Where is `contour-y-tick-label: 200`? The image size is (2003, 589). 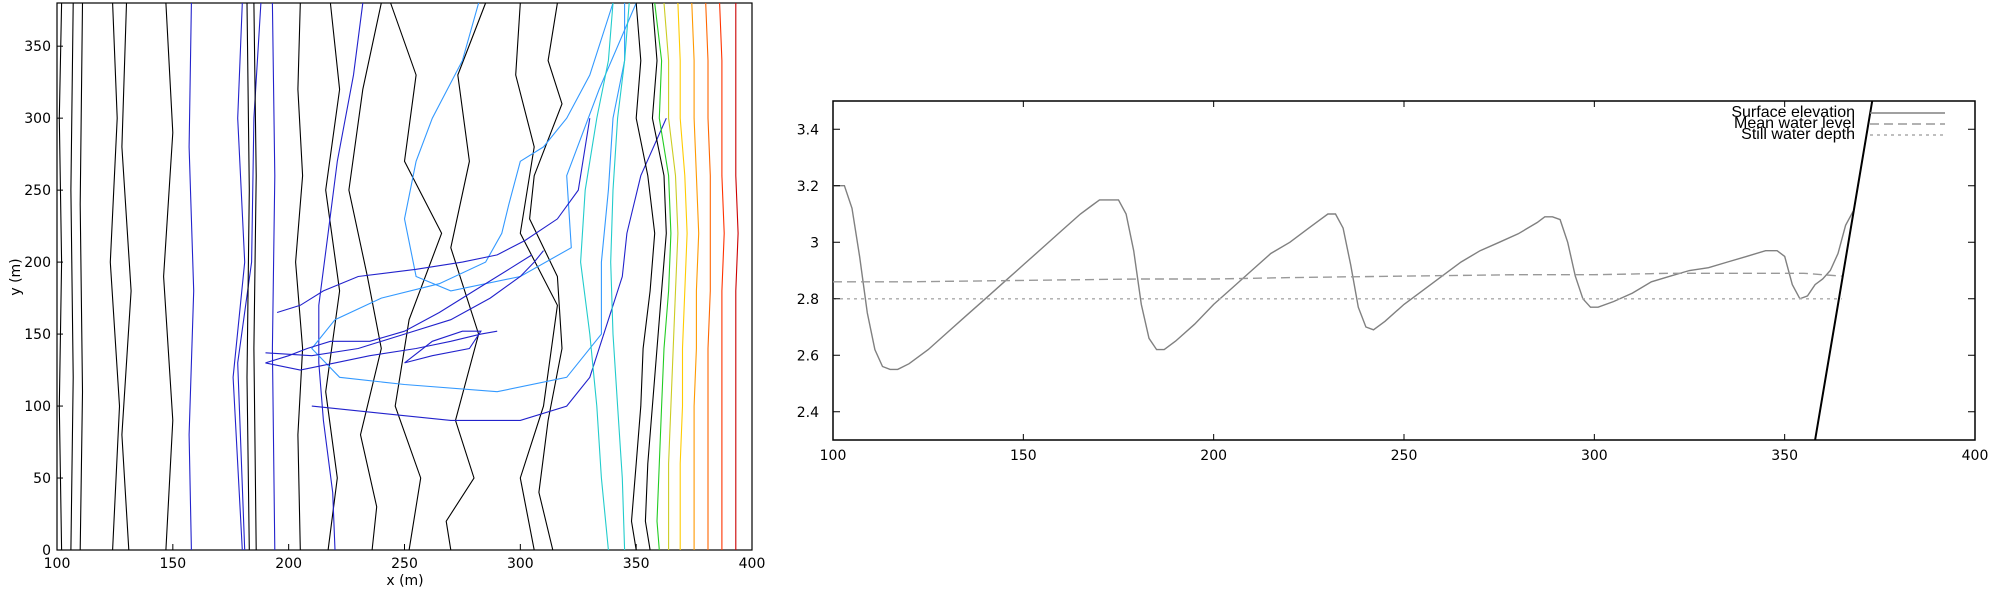 contour-y-tick-label: 200 is located at coordinates (37, 263).